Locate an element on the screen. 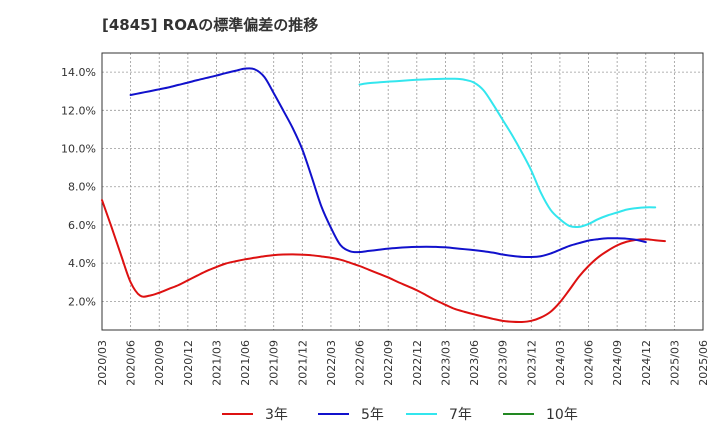  x-tick-label: 2020/12 is located at coordinates (188, 363).